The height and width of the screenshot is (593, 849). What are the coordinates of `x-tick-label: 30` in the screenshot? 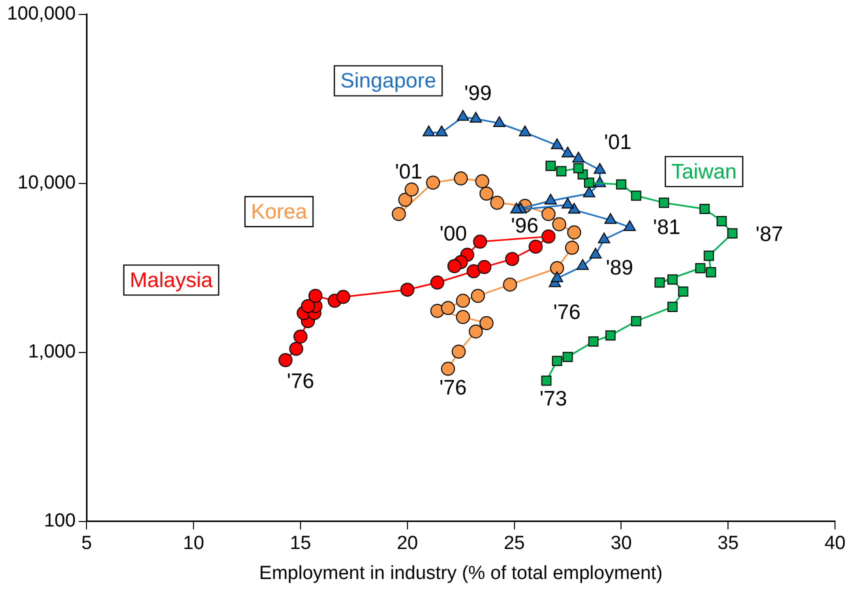 It's located at (621, 543).